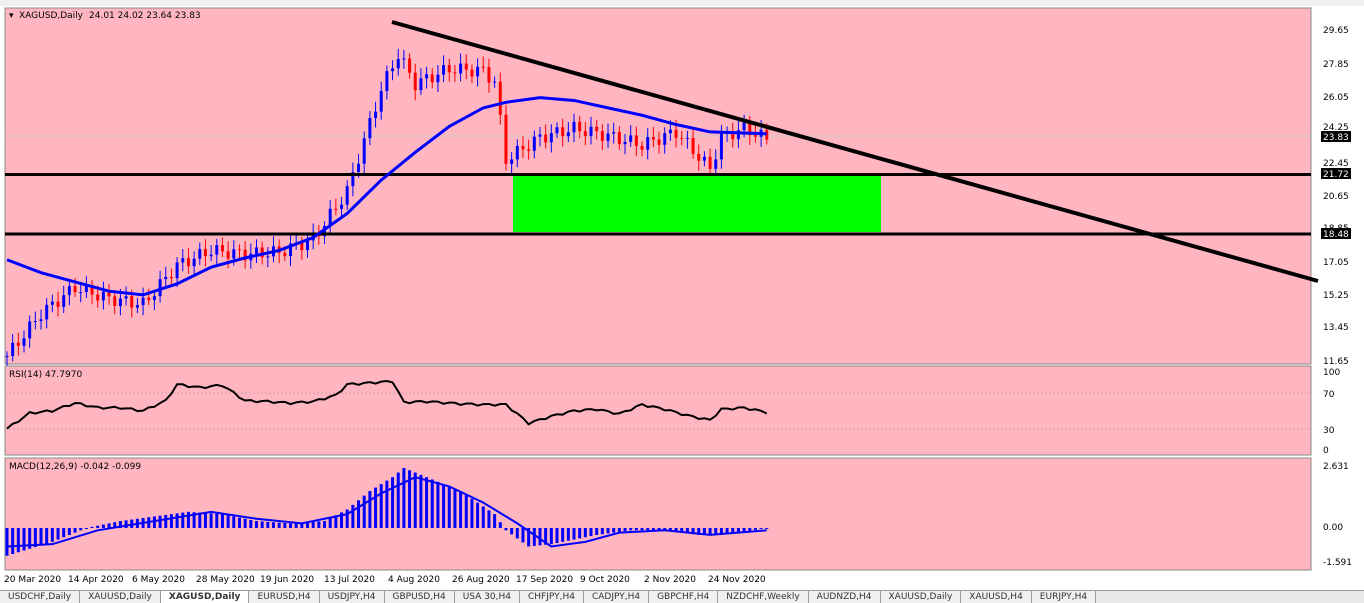 The image size is (1364, 603). Describe the element at coordinates (1336, 362) in the screenshot. I see `price-tick: 11.65` at that location.